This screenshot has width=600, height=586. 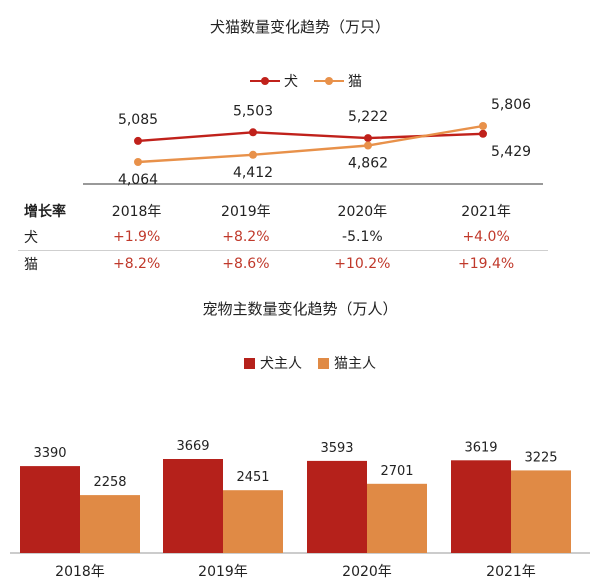 I want to click on data-label: 5,085, so click(x=138, y=120).